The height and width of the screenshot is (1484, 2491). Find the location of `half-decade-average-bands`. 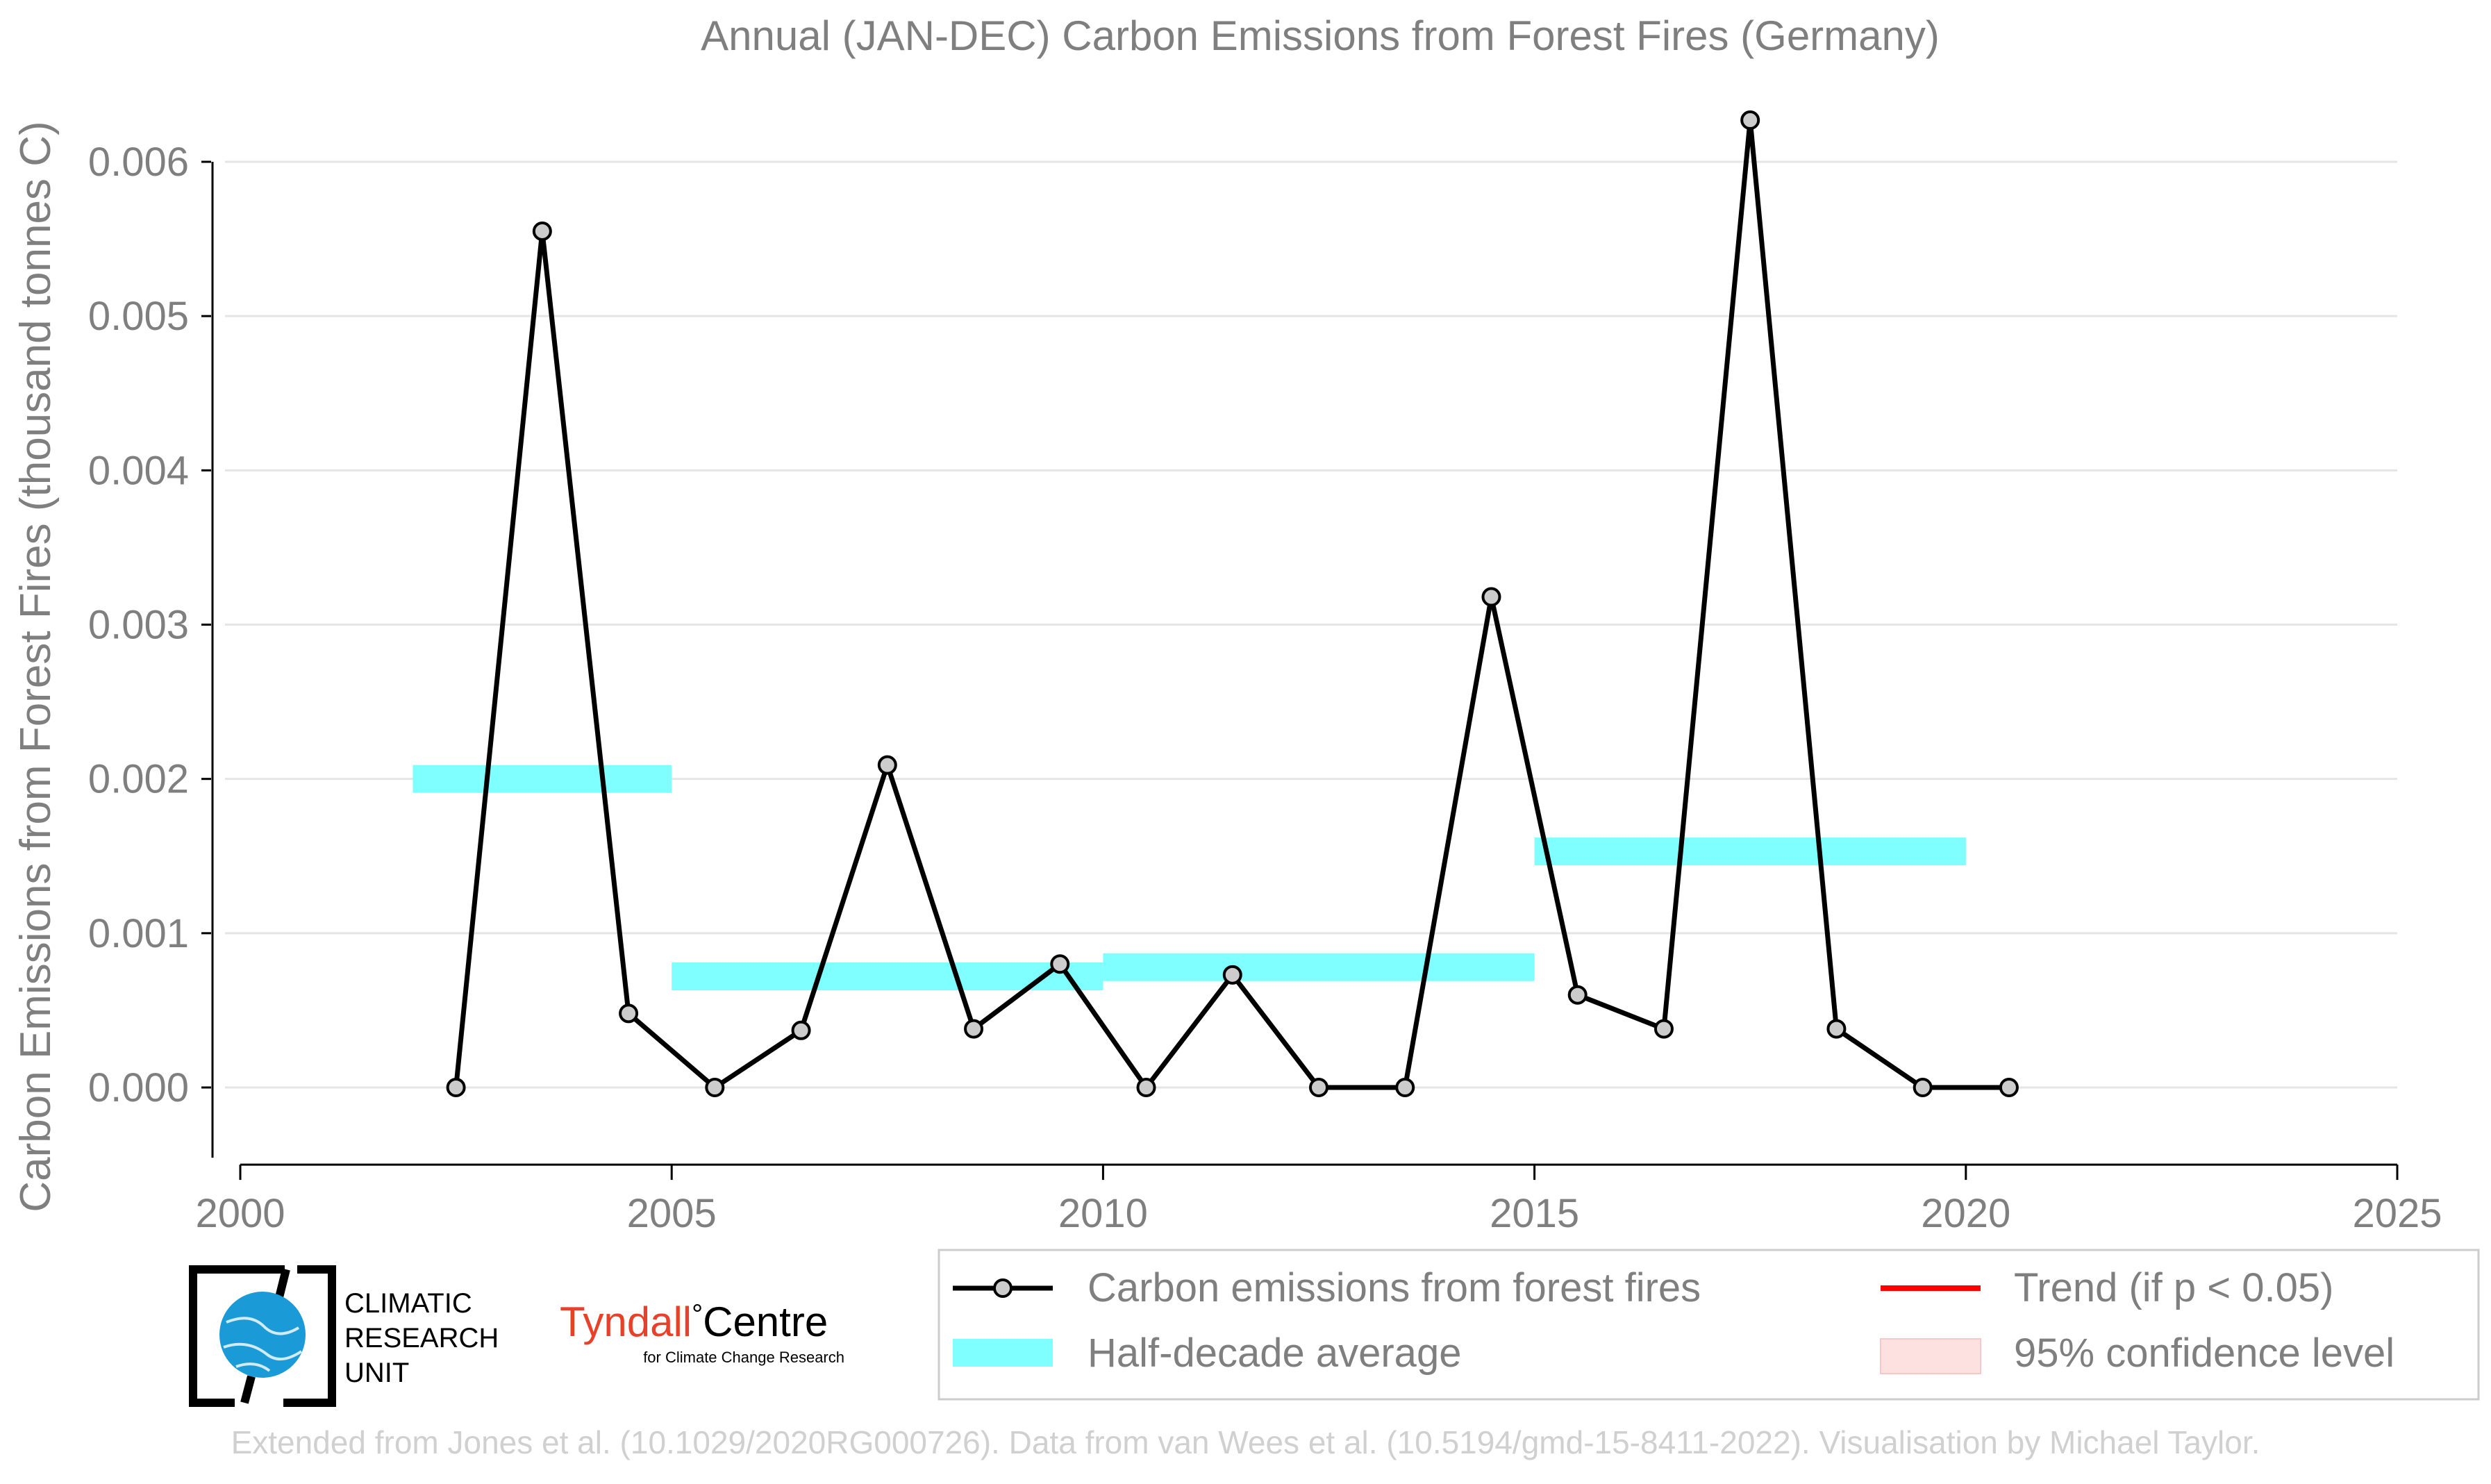

half-decade-average-bands is located at coordinates (1189, 878).